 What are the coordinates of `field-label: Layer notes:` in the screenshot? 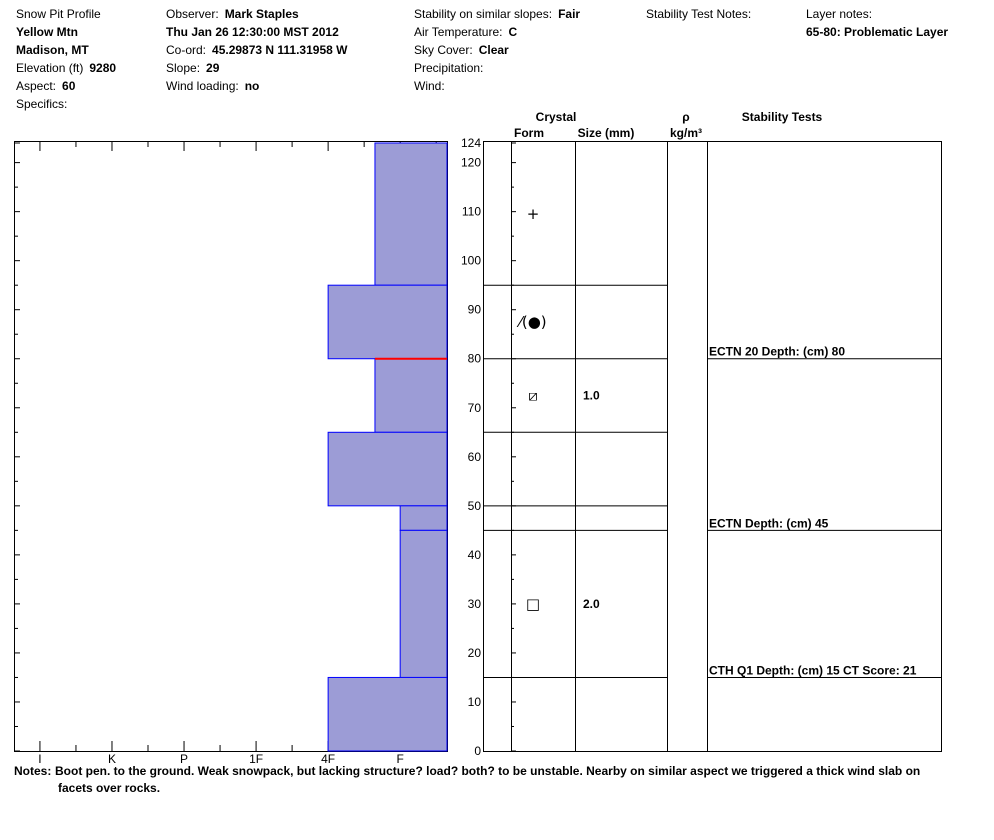 It's located at (839, 14).